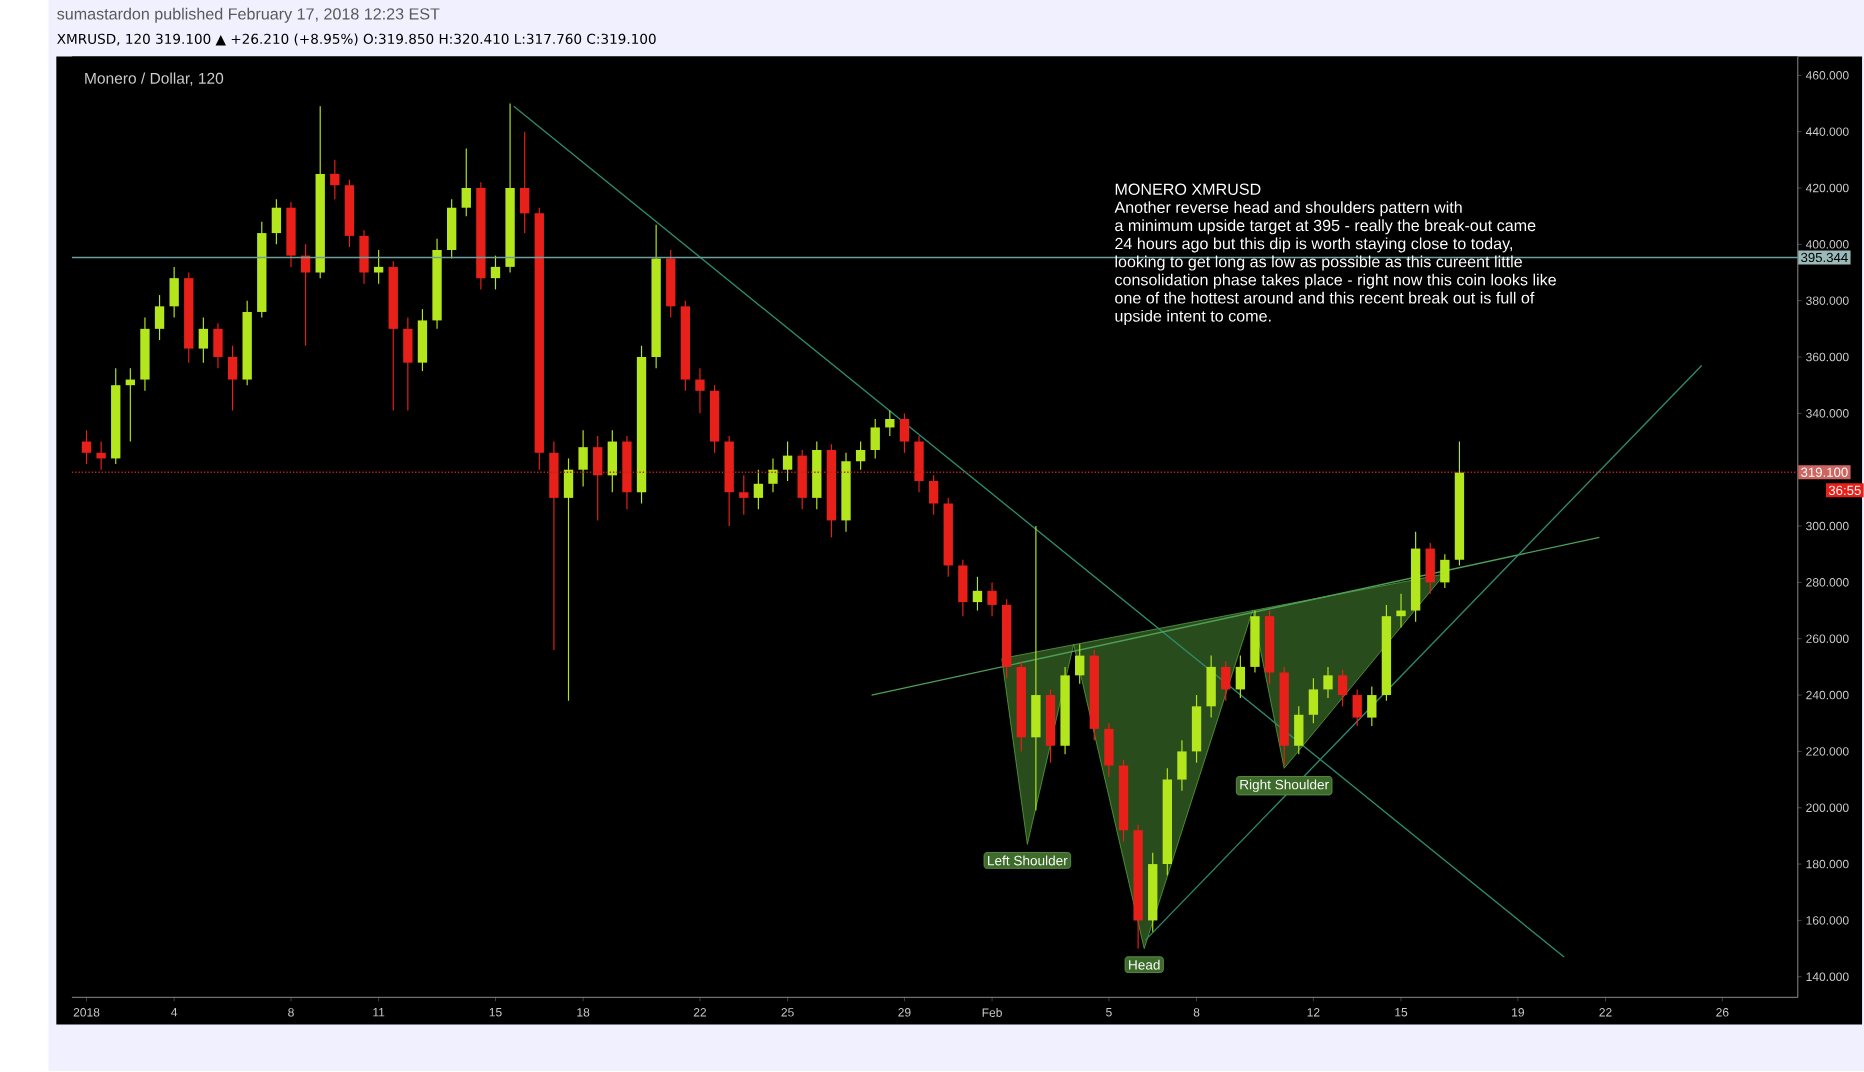 This screenshot has height=1072, width=1864. Describe the element at coordinates (1188, 189) in the screenshot. I see `annotation: MONERO XMRUSD` at that location.